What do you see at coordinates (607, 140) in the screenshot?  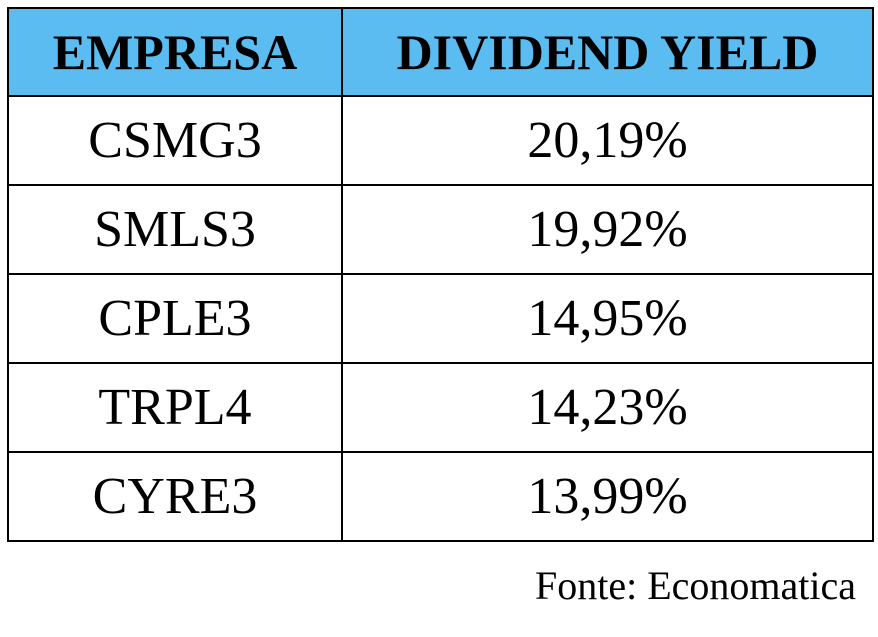 I see `cell-dividend-yield: 20,19%` at bounding box center [607, 140].